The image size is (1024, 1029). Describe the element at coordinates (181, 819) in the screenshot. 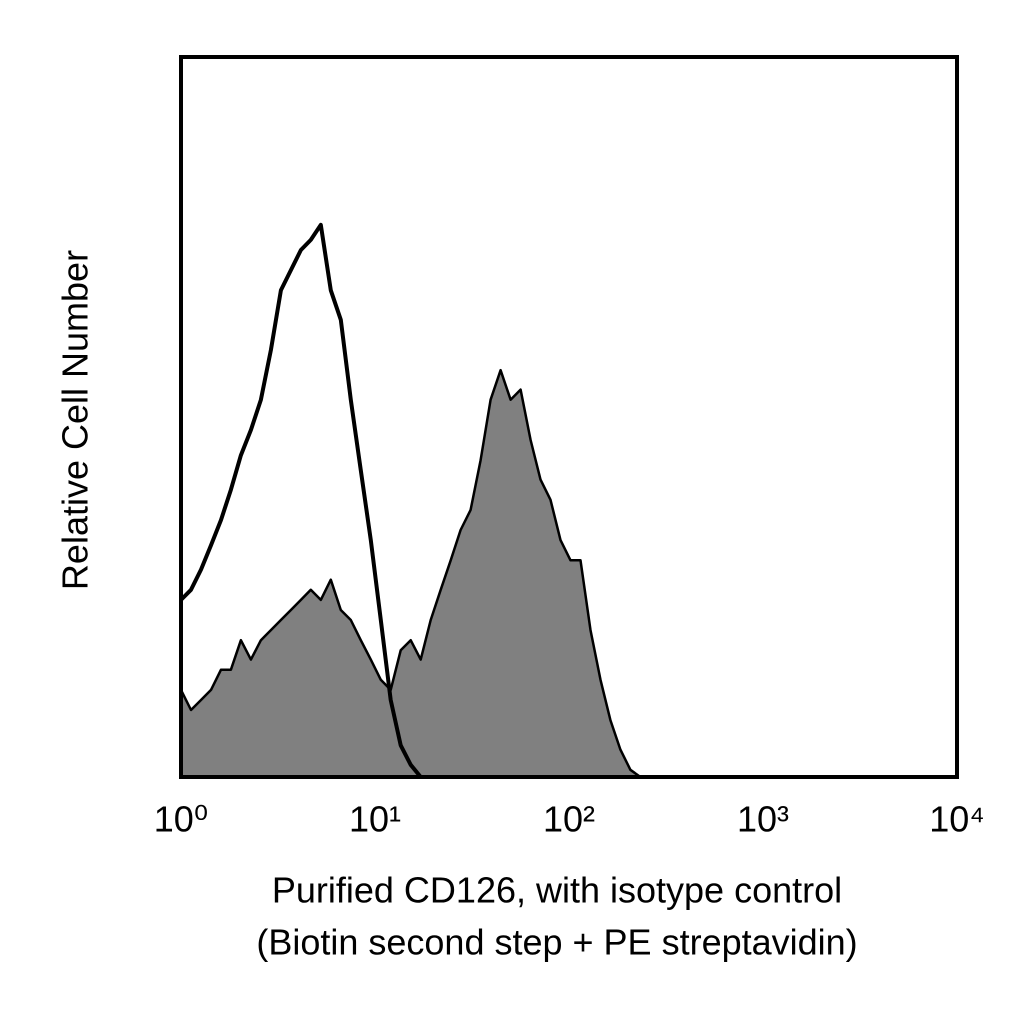

I see `x-tick-label: 10⁰` at that location.